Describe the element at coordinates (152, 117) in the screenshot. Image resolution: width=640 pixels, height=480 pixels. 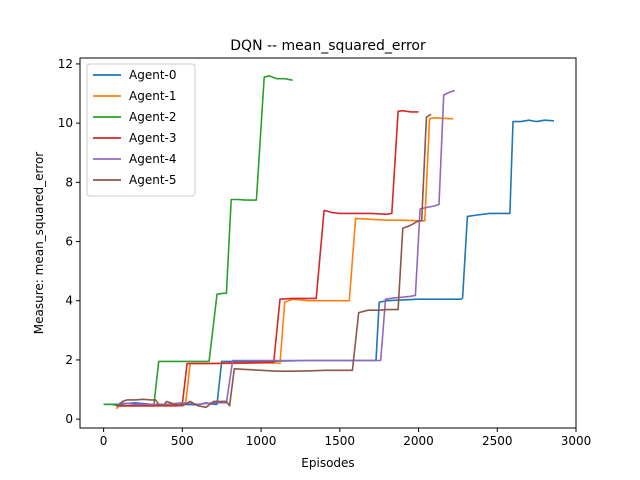
I see `legend-label: Agent-2` at that location.